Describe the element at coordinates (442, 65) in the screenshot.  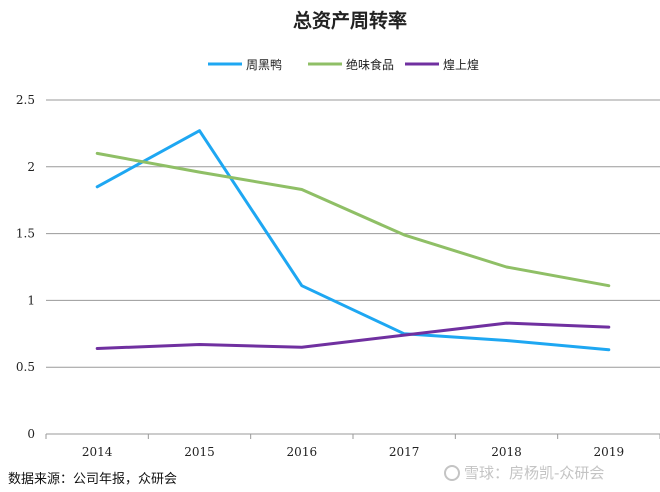
I see `legend-item: 煌上煌` at that location.